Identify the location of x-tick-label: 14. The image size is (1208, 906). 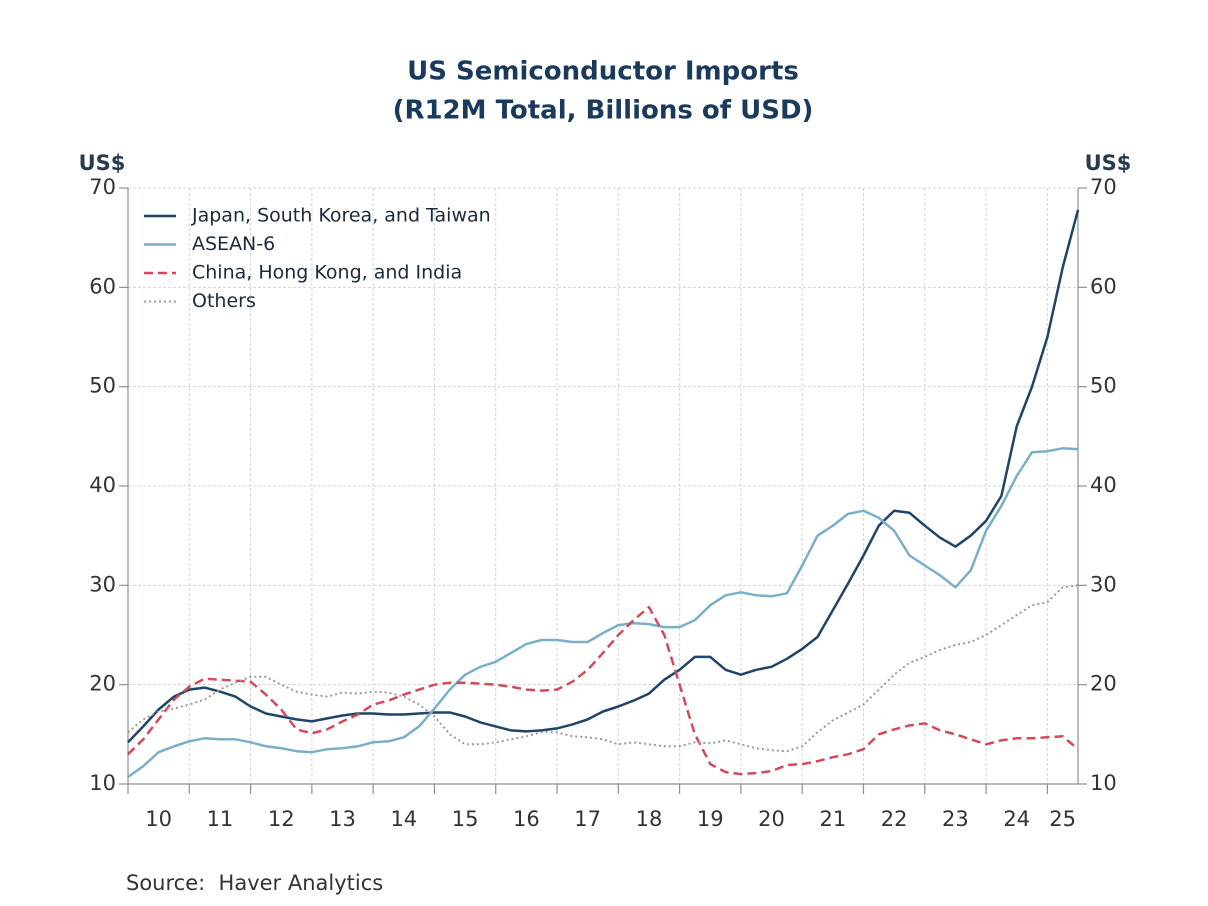
(403, 819).